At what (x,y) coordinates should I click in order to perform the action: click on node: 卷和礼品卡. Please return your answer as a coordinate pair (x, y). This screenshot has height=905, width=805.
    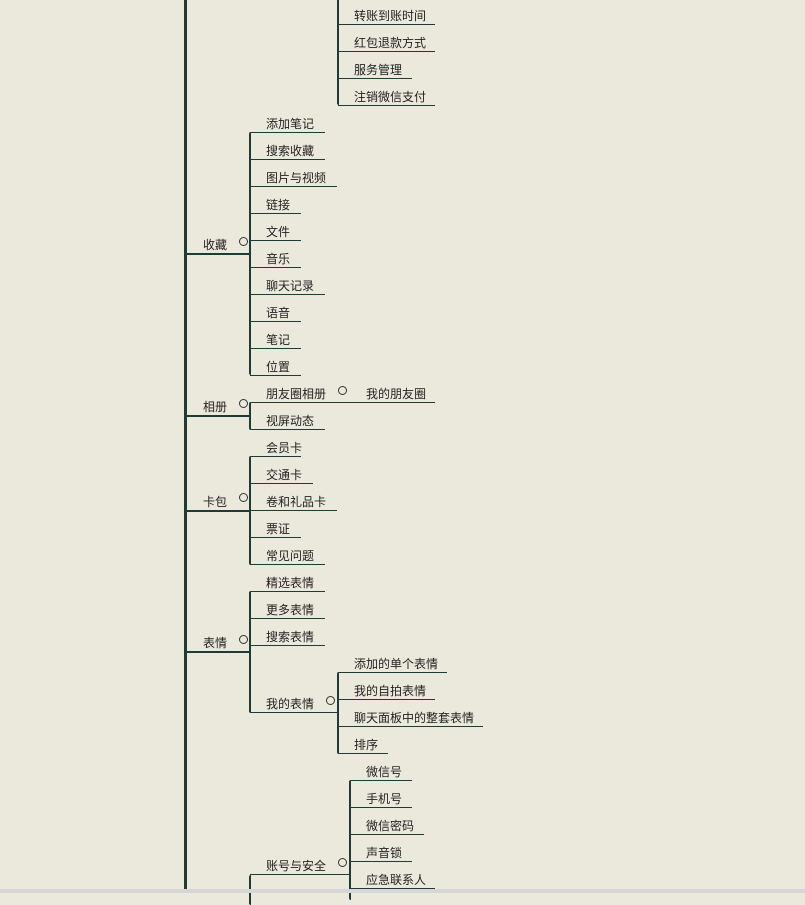
    Looking at the image, I should click on (293, 502).